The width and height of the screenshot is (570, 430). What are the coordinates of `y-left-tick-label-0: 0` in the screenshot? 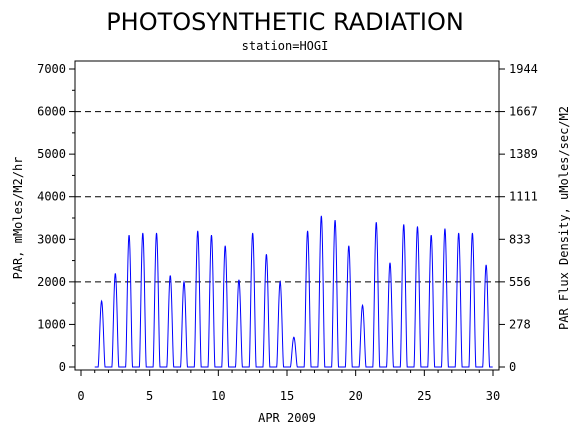 It's located at (62, 367).